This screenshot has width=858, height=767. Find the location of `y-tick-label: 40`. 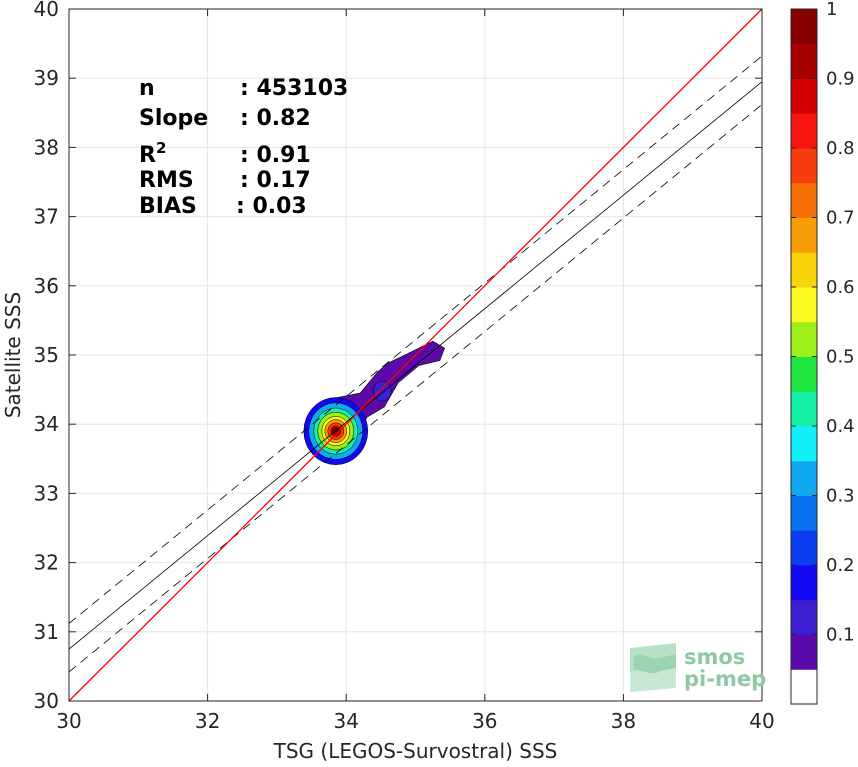

y-tick-label: 40 is located at coordinates (46, 10).